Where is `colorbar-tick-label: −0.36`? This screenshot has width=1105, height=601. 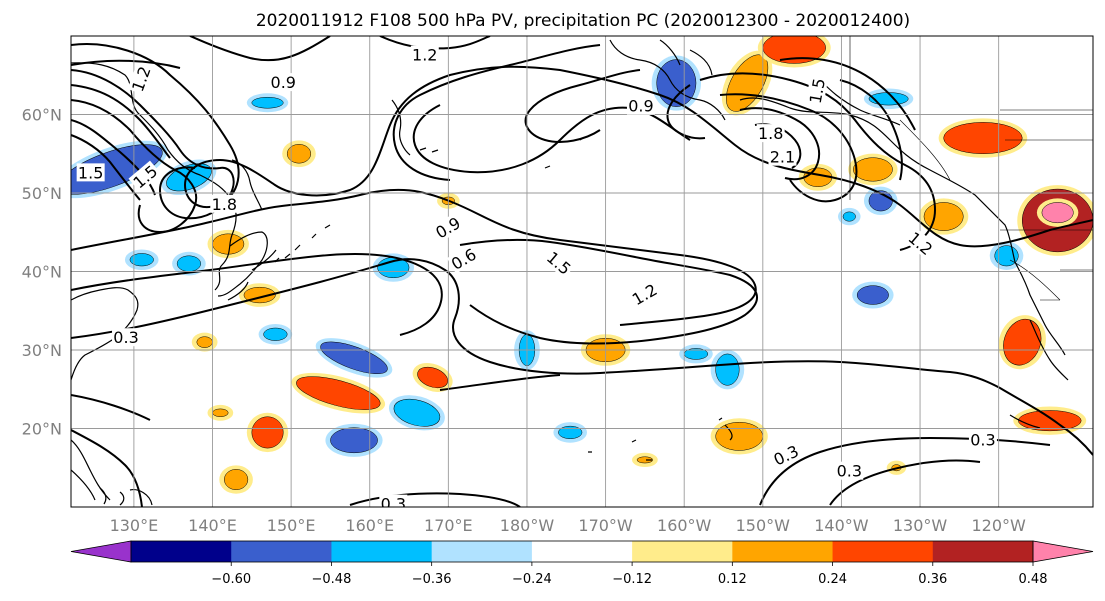
colorbar-tick-label: −0.36 is located at coordinates (432, 579).